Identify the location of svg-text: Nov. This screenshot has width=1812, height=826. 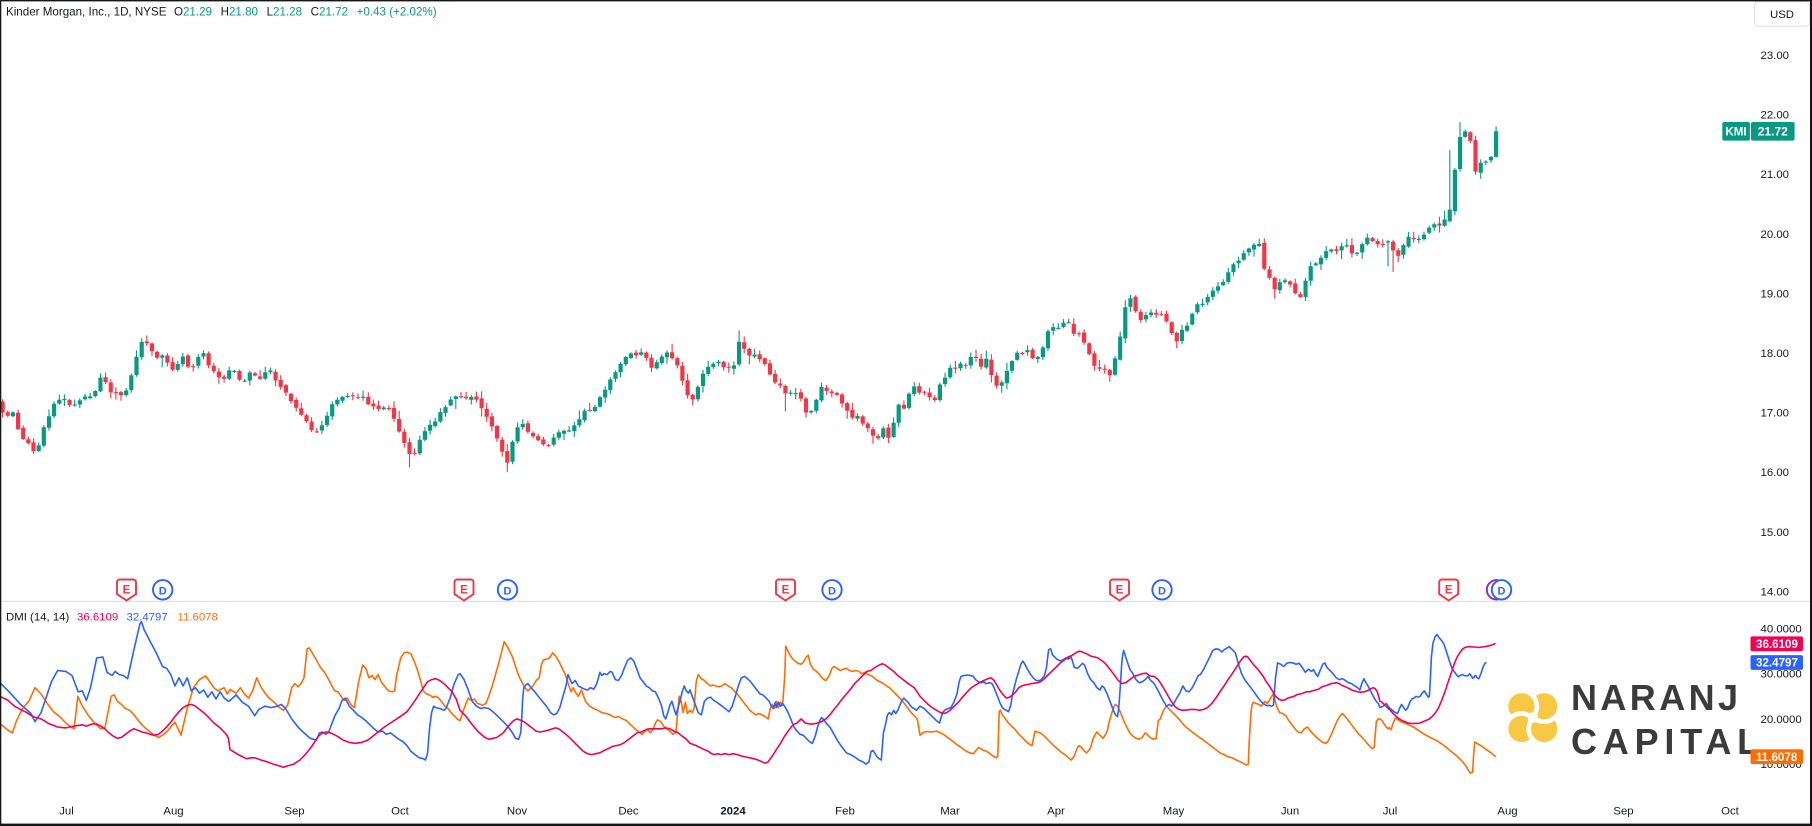
(517, 812).